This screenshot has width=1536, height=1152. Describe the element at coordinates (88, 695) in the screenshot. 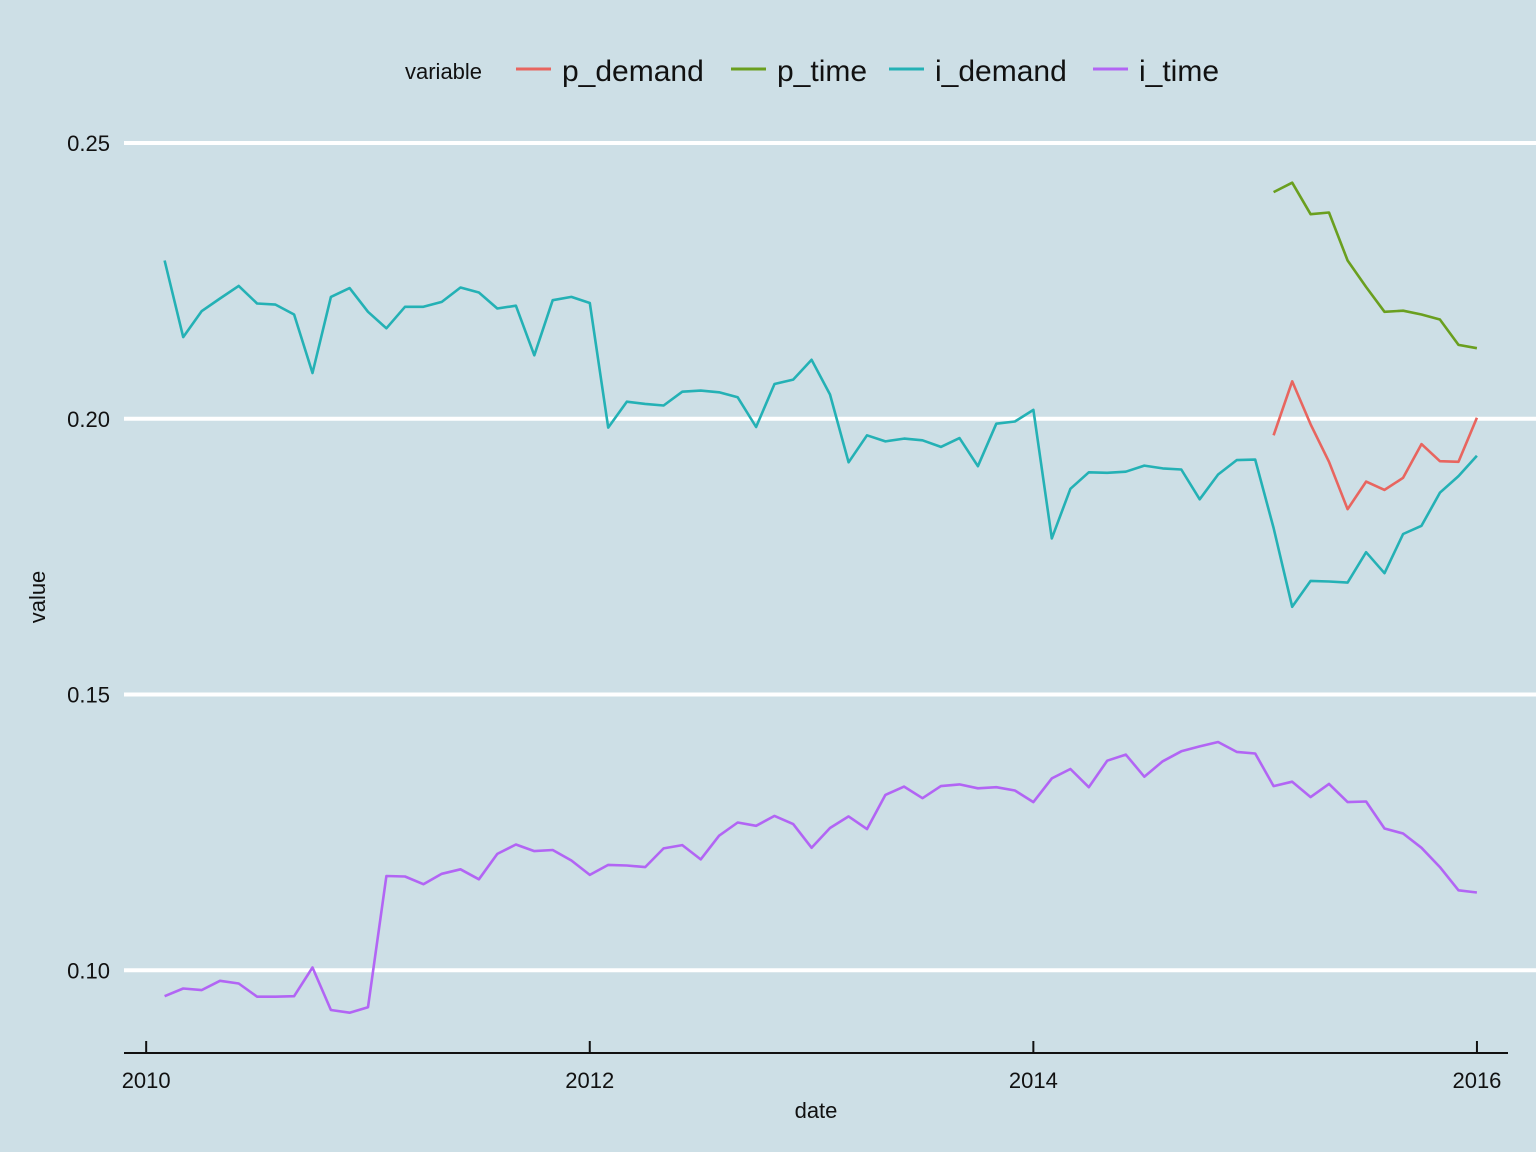

I see `y-tick-label: 0.15` at that location.